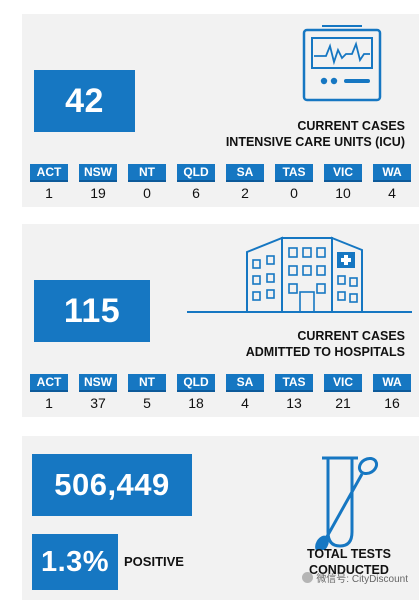 This screenshot has width=420, height=600. What do you see at coordinates (92, 311) in the screenshot?
I see `hospital-count: 115` at bounding box center [92, 311].